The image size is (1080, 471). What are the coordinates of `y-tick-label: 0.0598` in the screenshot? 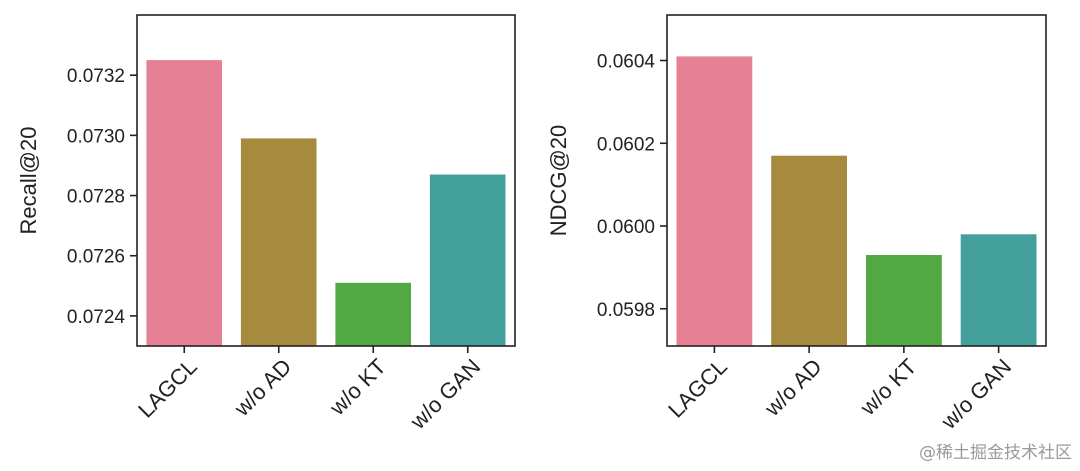 It's located at (626, 310).